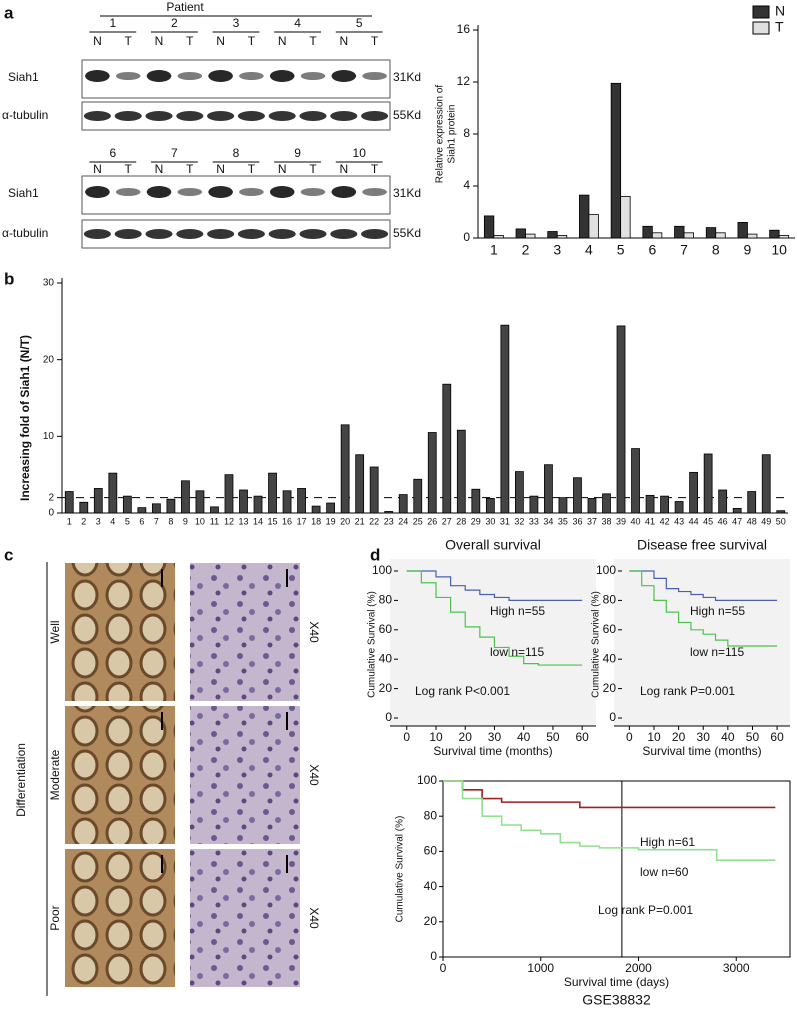 The width and height of the screenshot is (797, 1028). What do you see at coordinates (752, 521) in the screenshot?
I see `x-tick-label: 48` at bounding box center [752, 521].